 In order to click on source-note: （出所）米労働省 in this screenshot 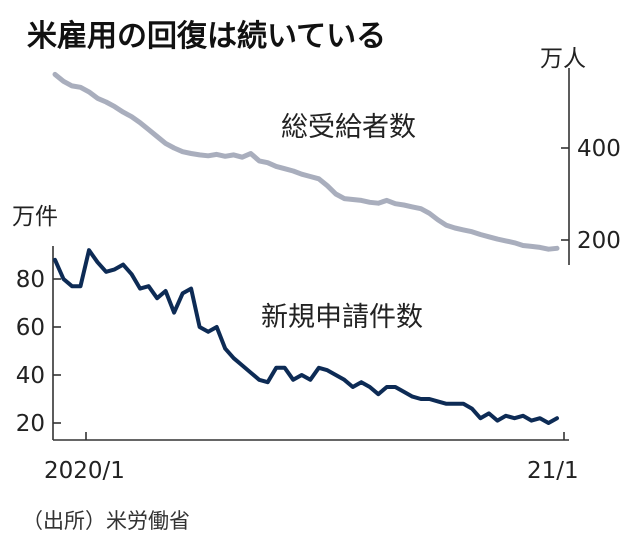, I will do `click(106, 521)`.